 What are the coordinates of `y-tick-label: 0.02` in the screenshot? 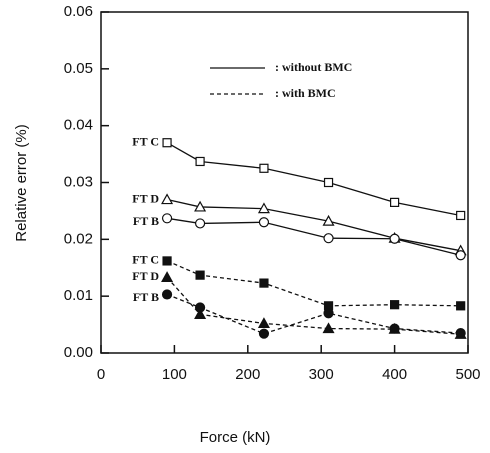 It's located at (78, 238).